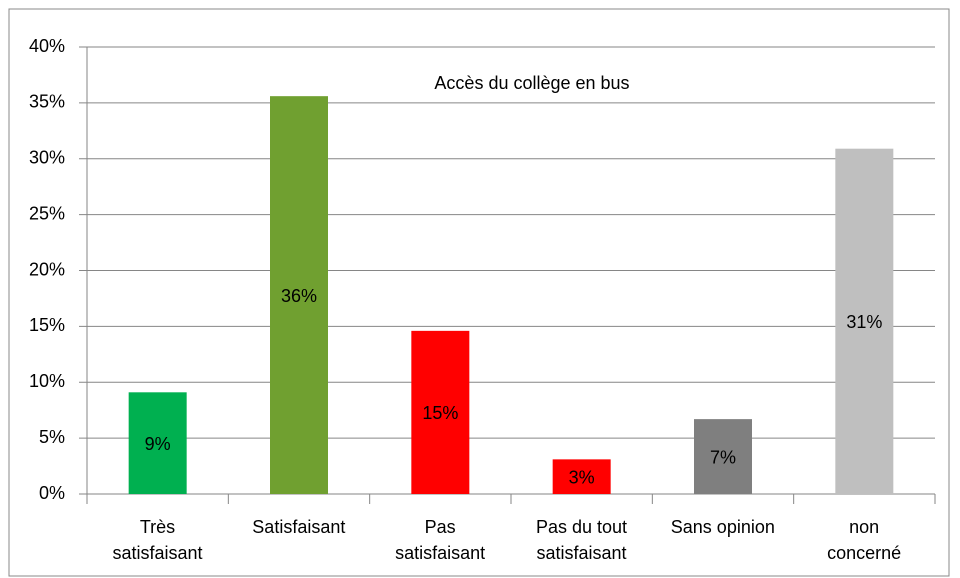 The image size is (960, 578). I want to click on value-label: 36%, so click(299, 296).